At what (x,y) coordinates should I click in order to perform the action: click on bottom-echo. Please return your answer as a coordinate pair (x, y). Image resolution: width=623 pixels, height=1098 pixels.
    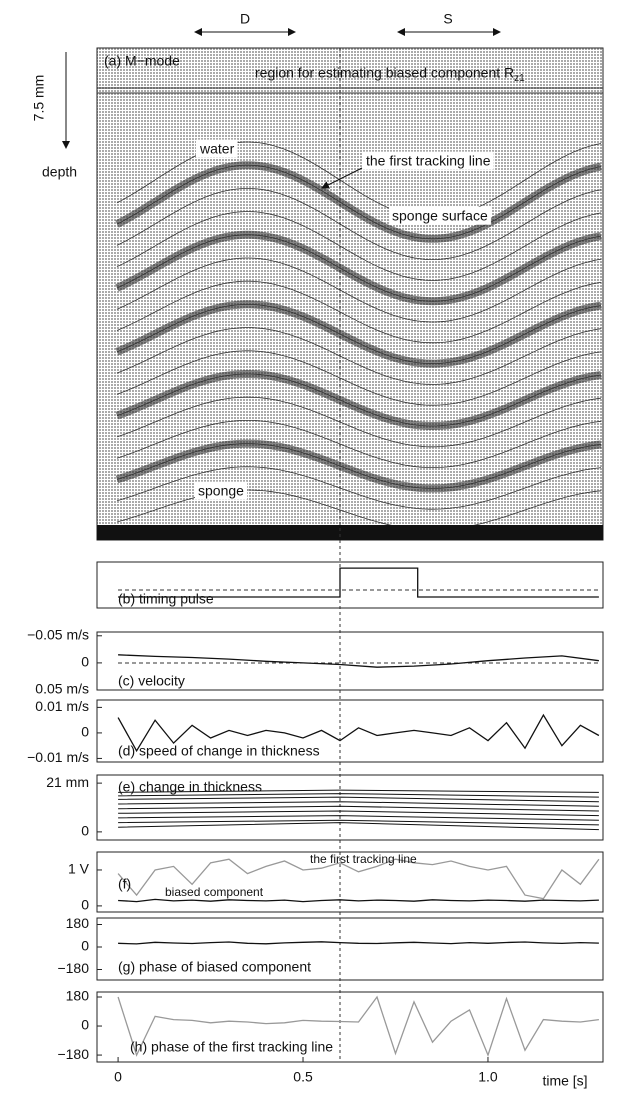
    Looking at the image, I should click on (350, 532).